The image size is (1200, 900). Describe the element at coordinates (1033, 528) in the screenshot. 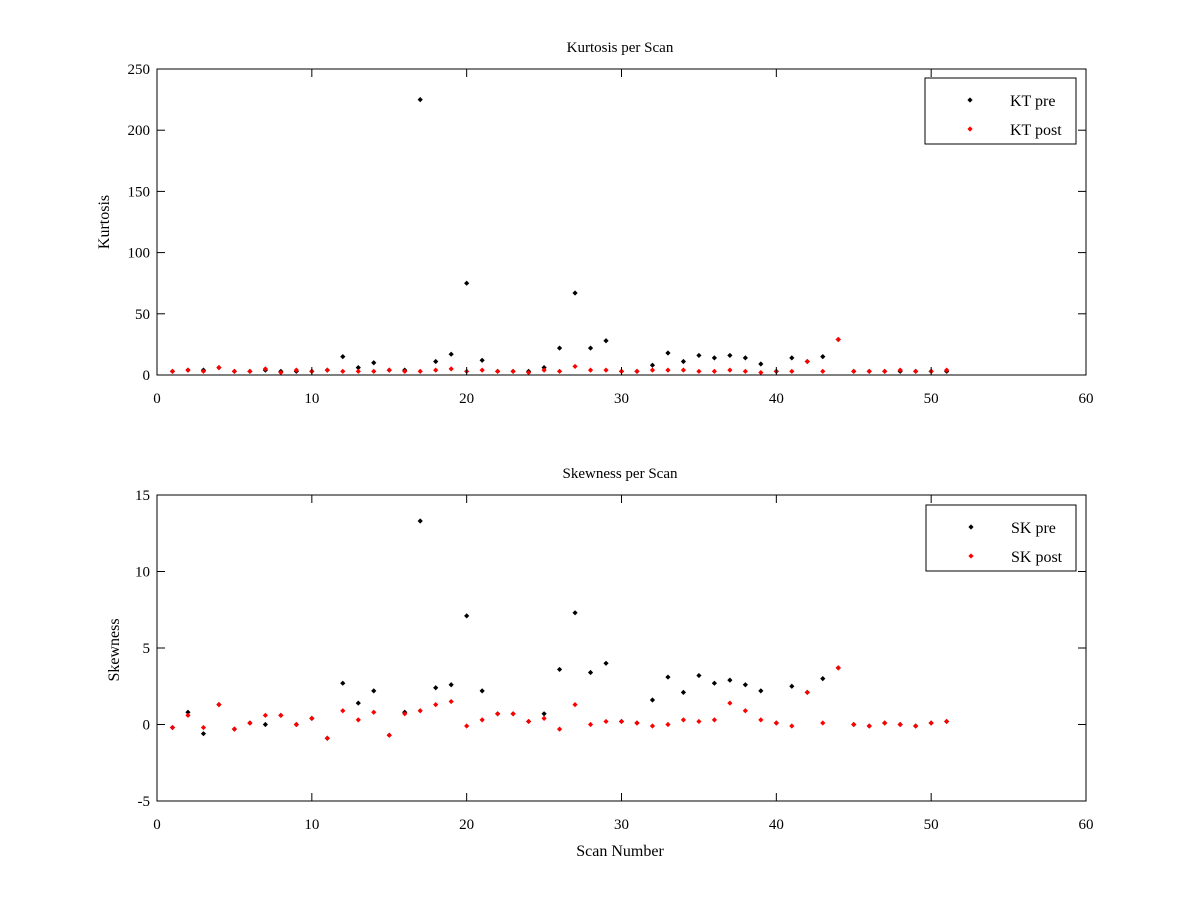

I see `skewness-legend-label-0: SK pre` at that location.